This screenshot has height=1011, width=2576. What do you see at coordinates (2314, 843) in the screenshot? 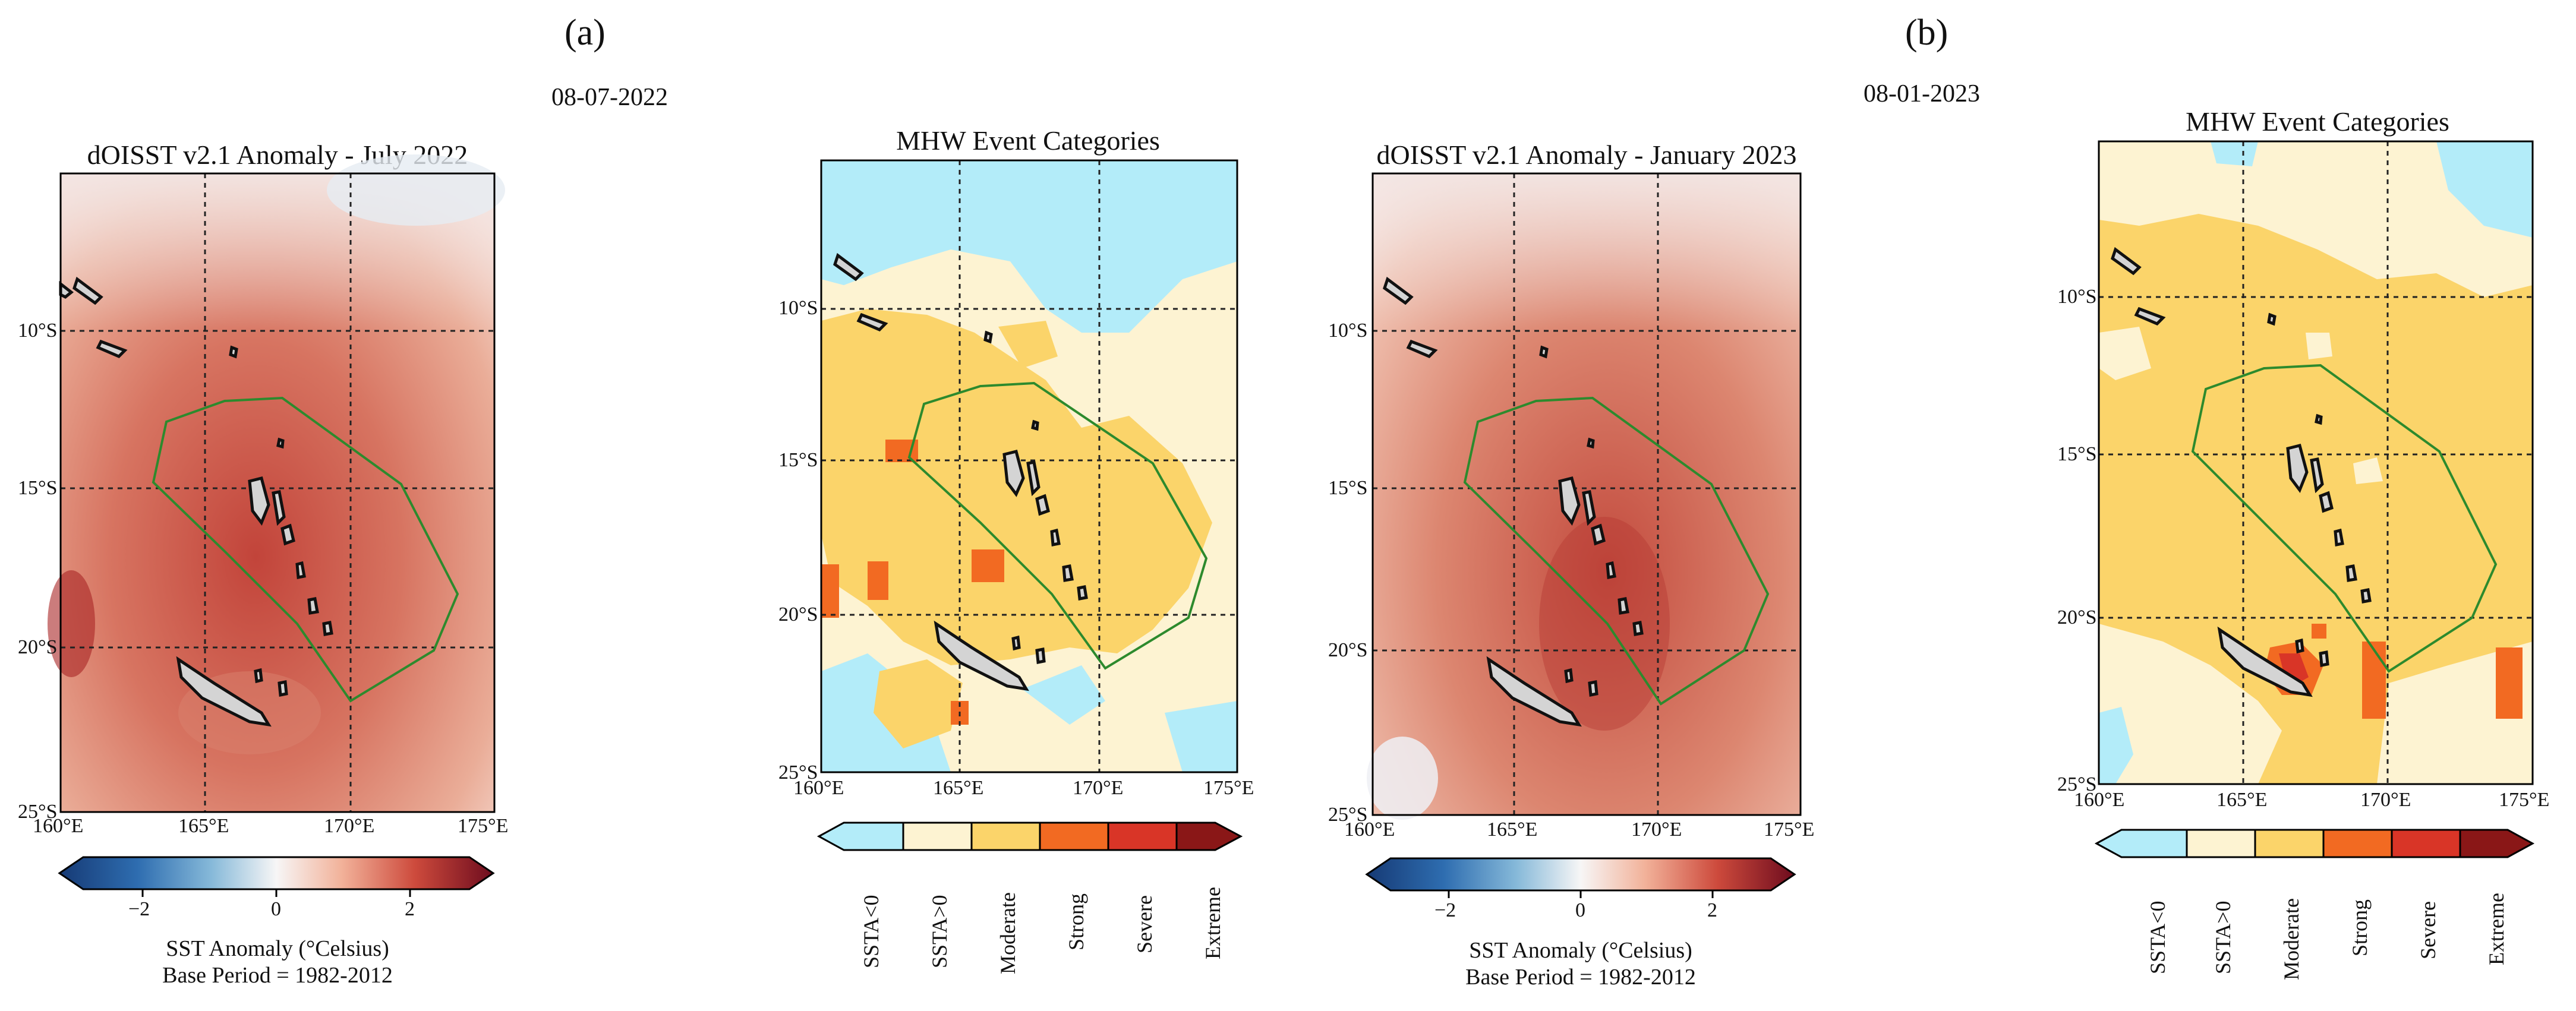
I see `colorbar-categories-b` at bounding box center [2314, 843].